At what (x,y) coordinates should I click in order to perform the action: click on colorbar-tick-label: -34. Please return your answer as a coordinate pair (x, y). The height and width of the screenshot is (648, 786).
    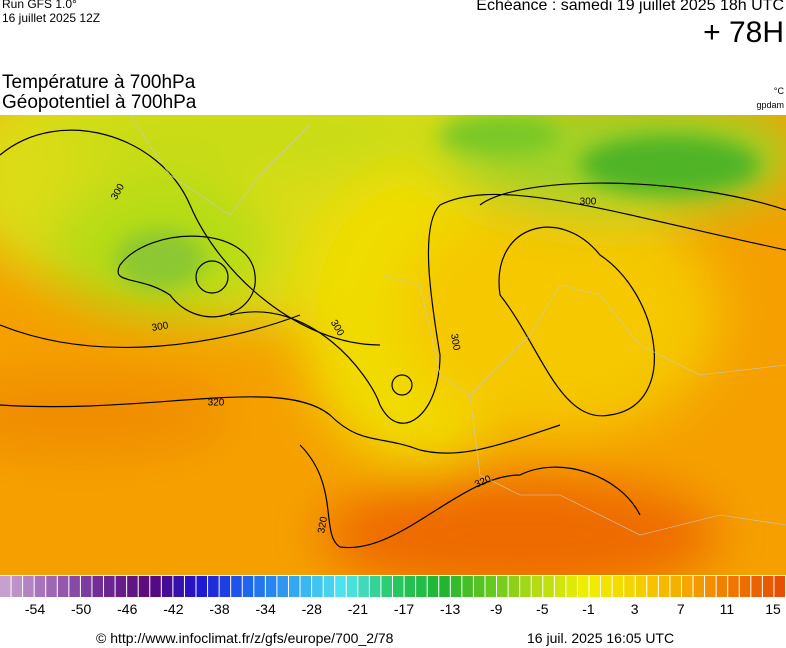
    Looking at the image, I should click on (266, 609).